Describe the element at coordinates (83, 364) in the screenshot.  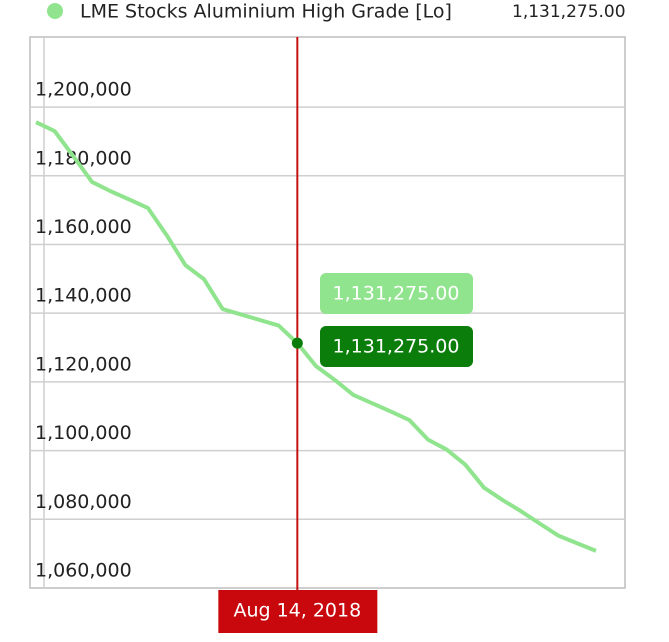
I see `y-tick-label: 1,120,000` at that location.